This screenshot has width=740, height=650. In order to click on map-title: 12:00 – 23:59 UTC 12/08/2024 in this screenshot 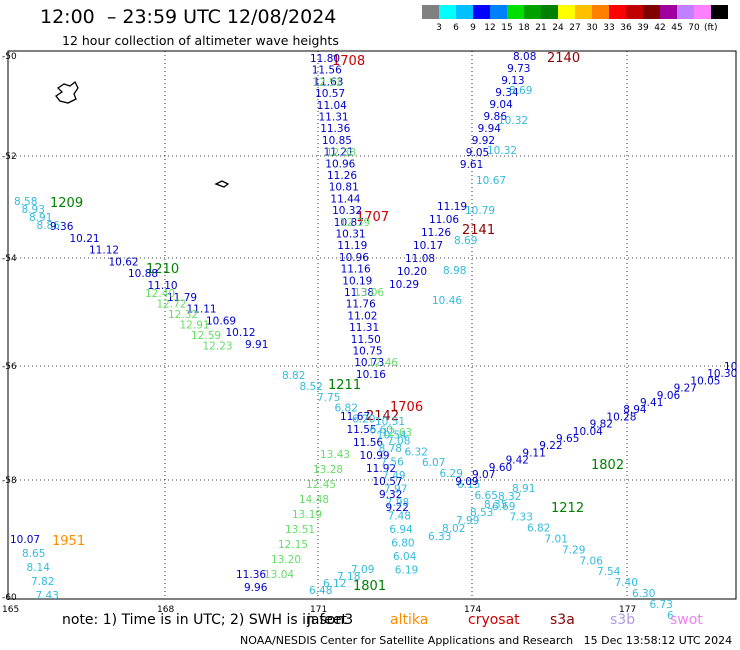, I will do `click(188, 17)`.